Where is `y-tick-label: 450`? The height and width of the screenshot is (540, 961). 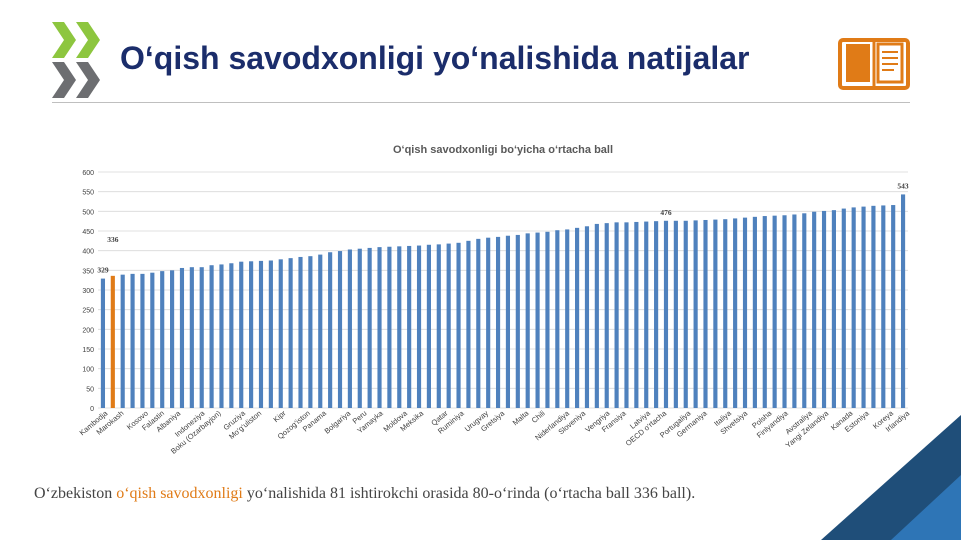 y-tick-label: 450 is located at coordinates (88, 232).